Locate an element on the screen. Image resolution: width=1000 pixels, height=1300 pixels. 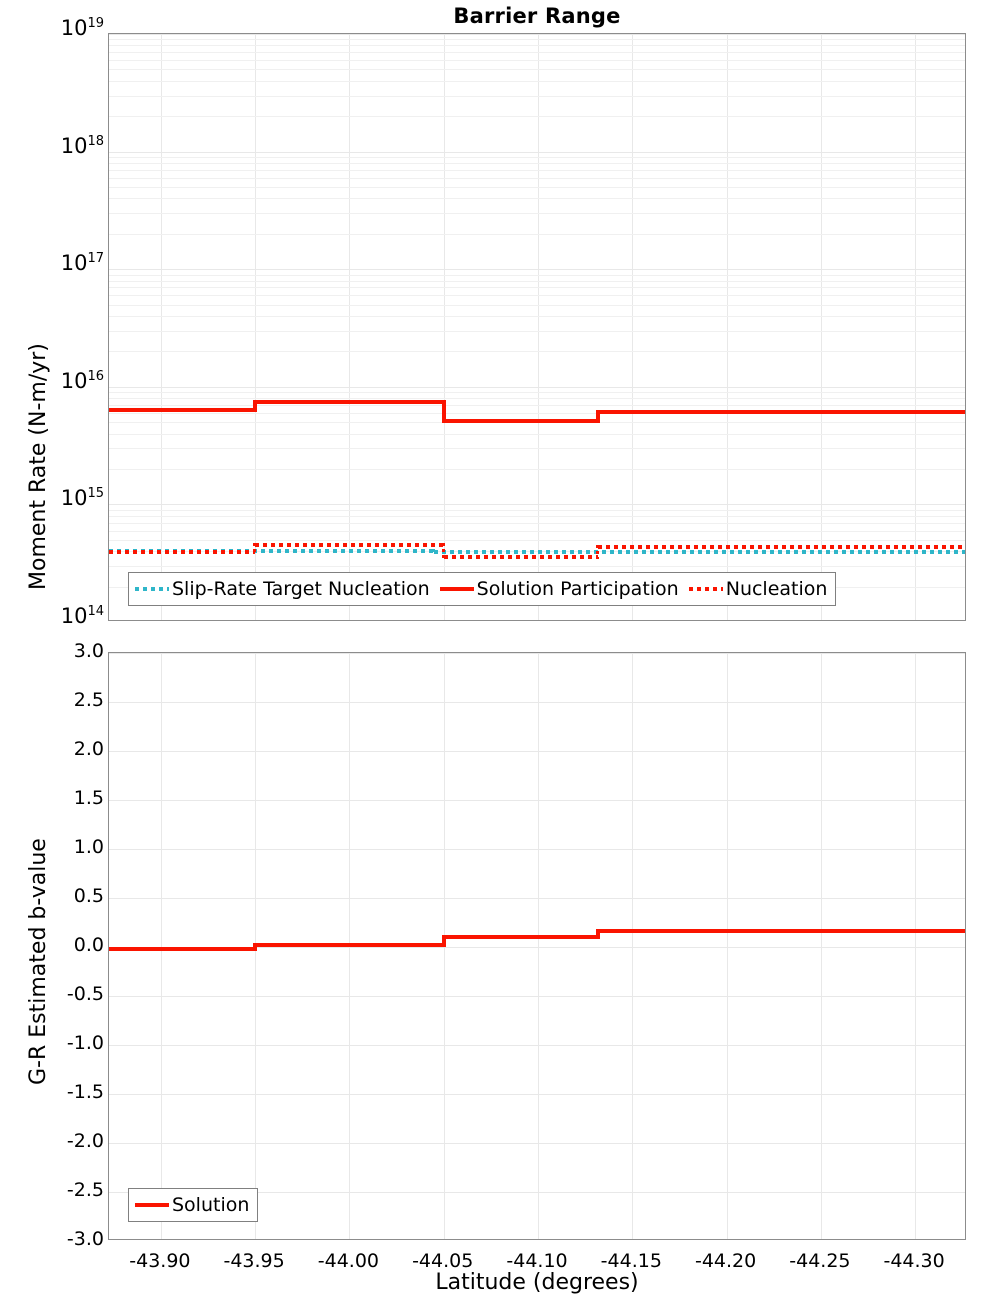
y-tick-value: 2.5 is located at coordinates (88, 700).